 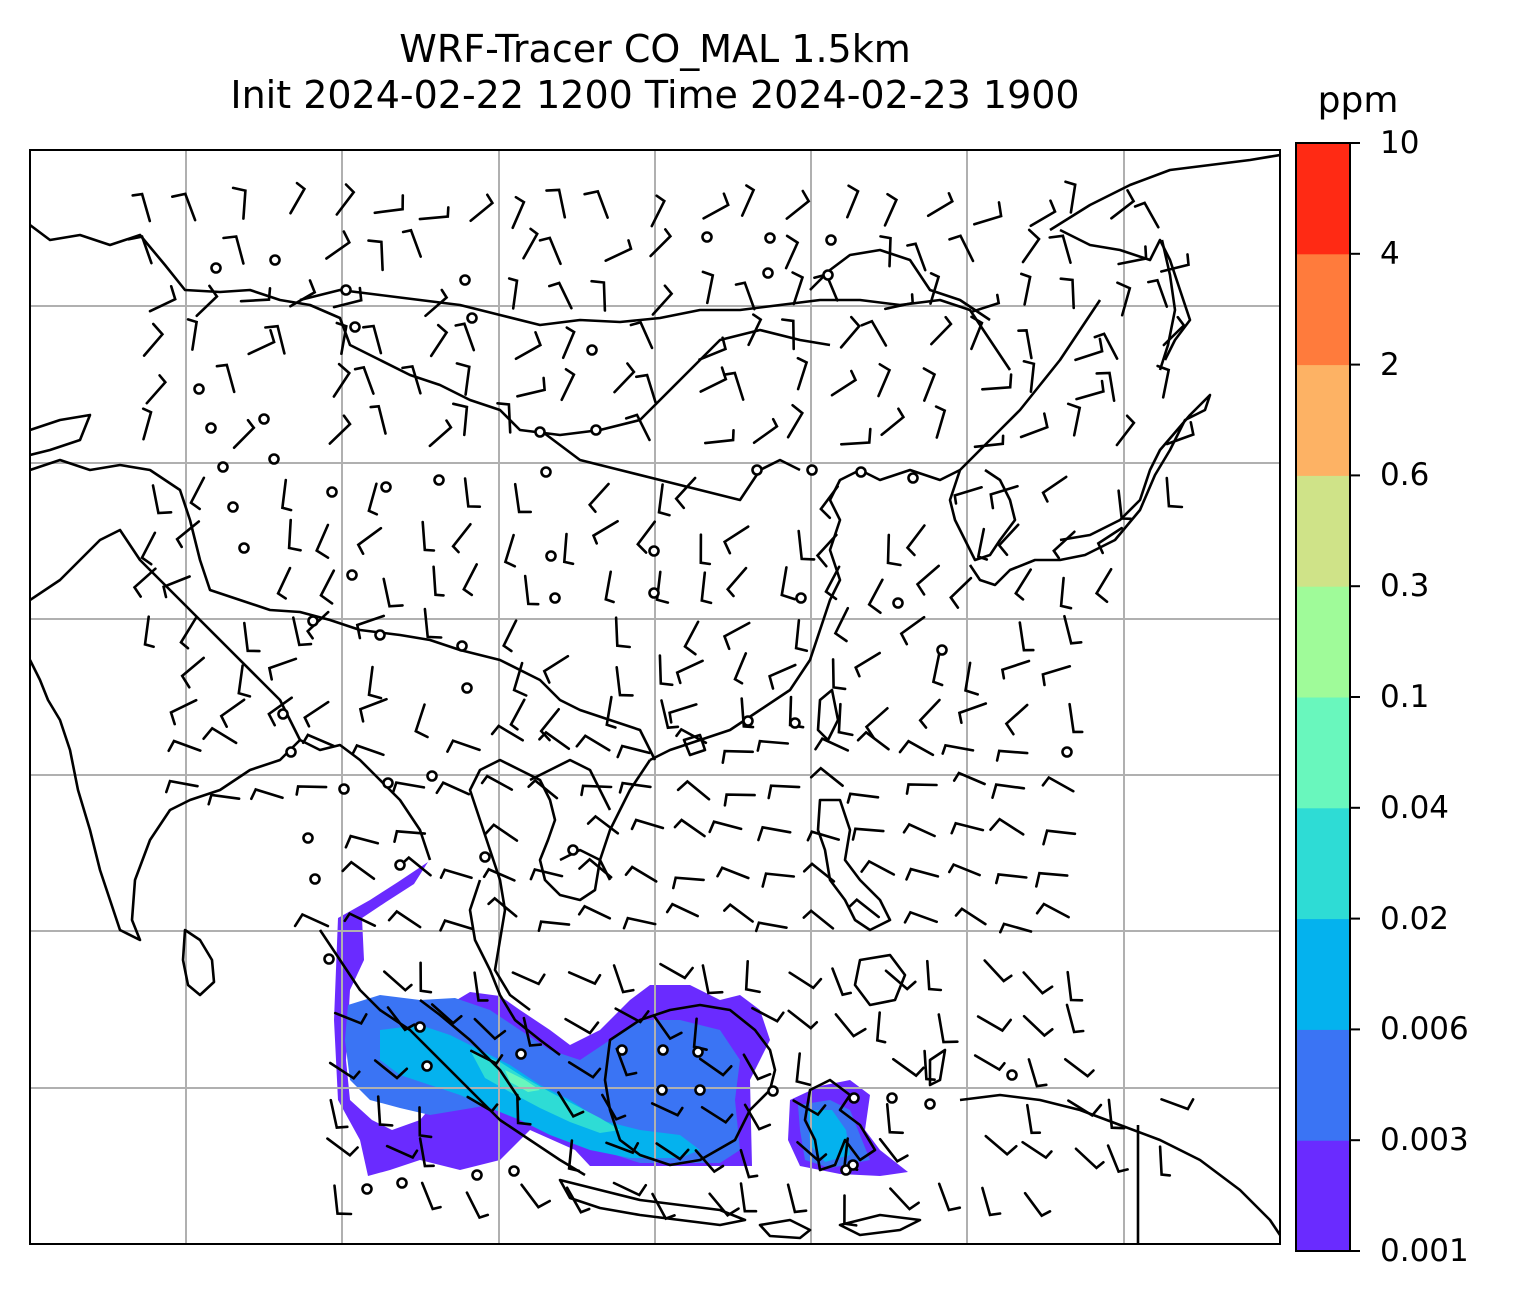 What do you see at coordinates (1390, 364) in the screenshot?
I see `colorbar-tick-label: 2` at bounding box center [1390, 364].